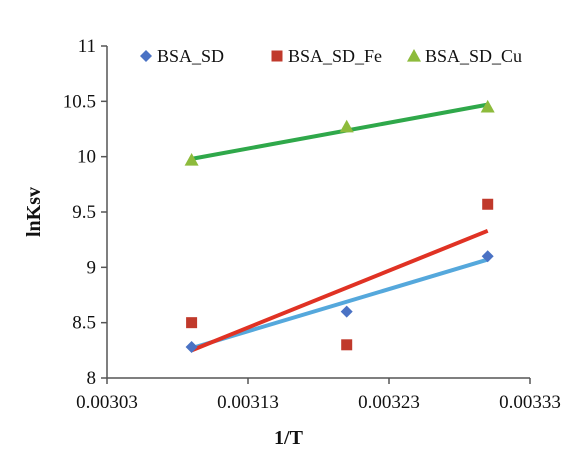  I want to click on legend-label: BSA_SD_Cu, so click(473, 56).